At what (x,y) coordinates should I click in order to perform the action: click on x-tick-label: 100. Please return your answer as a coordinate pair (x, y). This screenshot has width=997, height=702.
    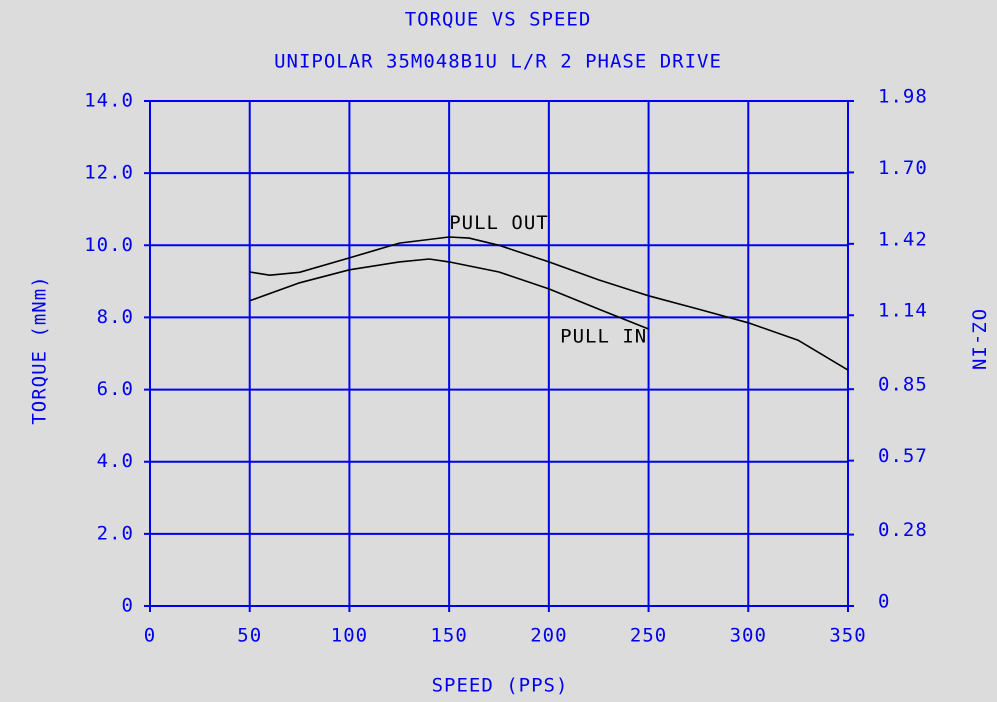
    Looking at the image, I should click on (349, 636).